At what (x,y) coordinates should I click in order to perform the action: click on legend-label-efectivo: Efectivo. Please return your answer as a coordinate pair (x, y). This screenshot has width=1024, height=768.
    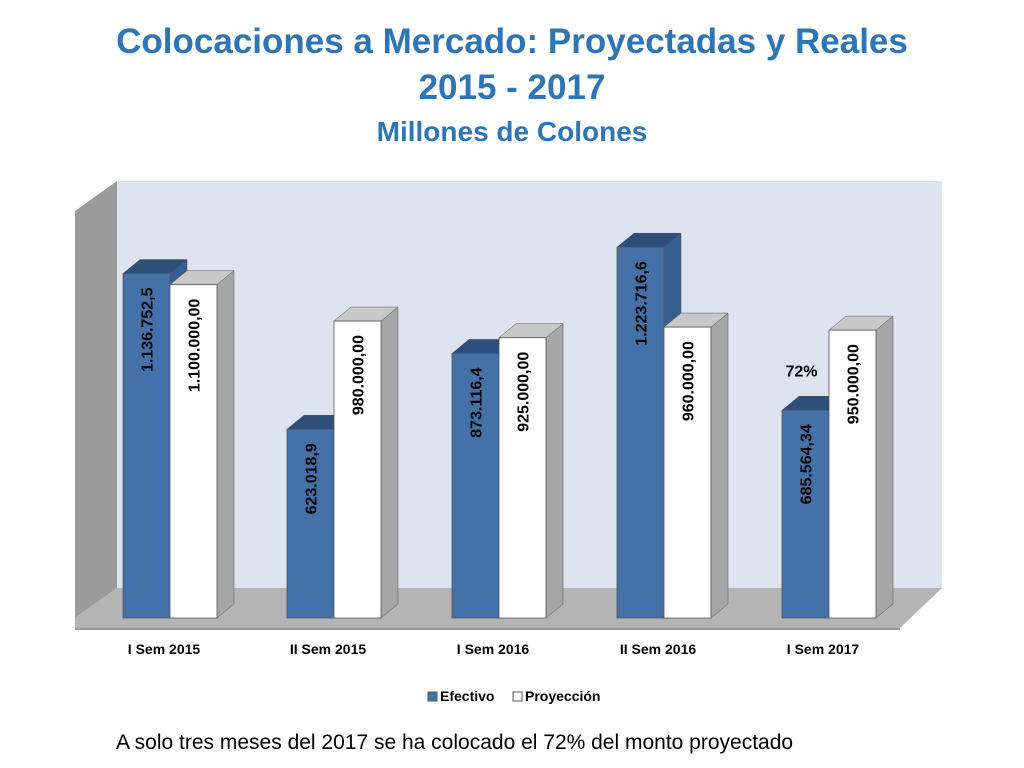
    Looking at the image, I should click on (467, 696).